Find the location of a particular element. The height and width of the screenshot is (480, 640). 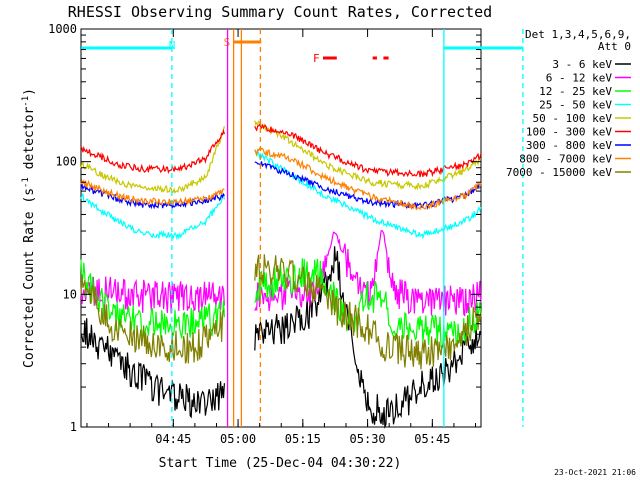

y-tick-label: 1000 is located at coordinates (62, 29).